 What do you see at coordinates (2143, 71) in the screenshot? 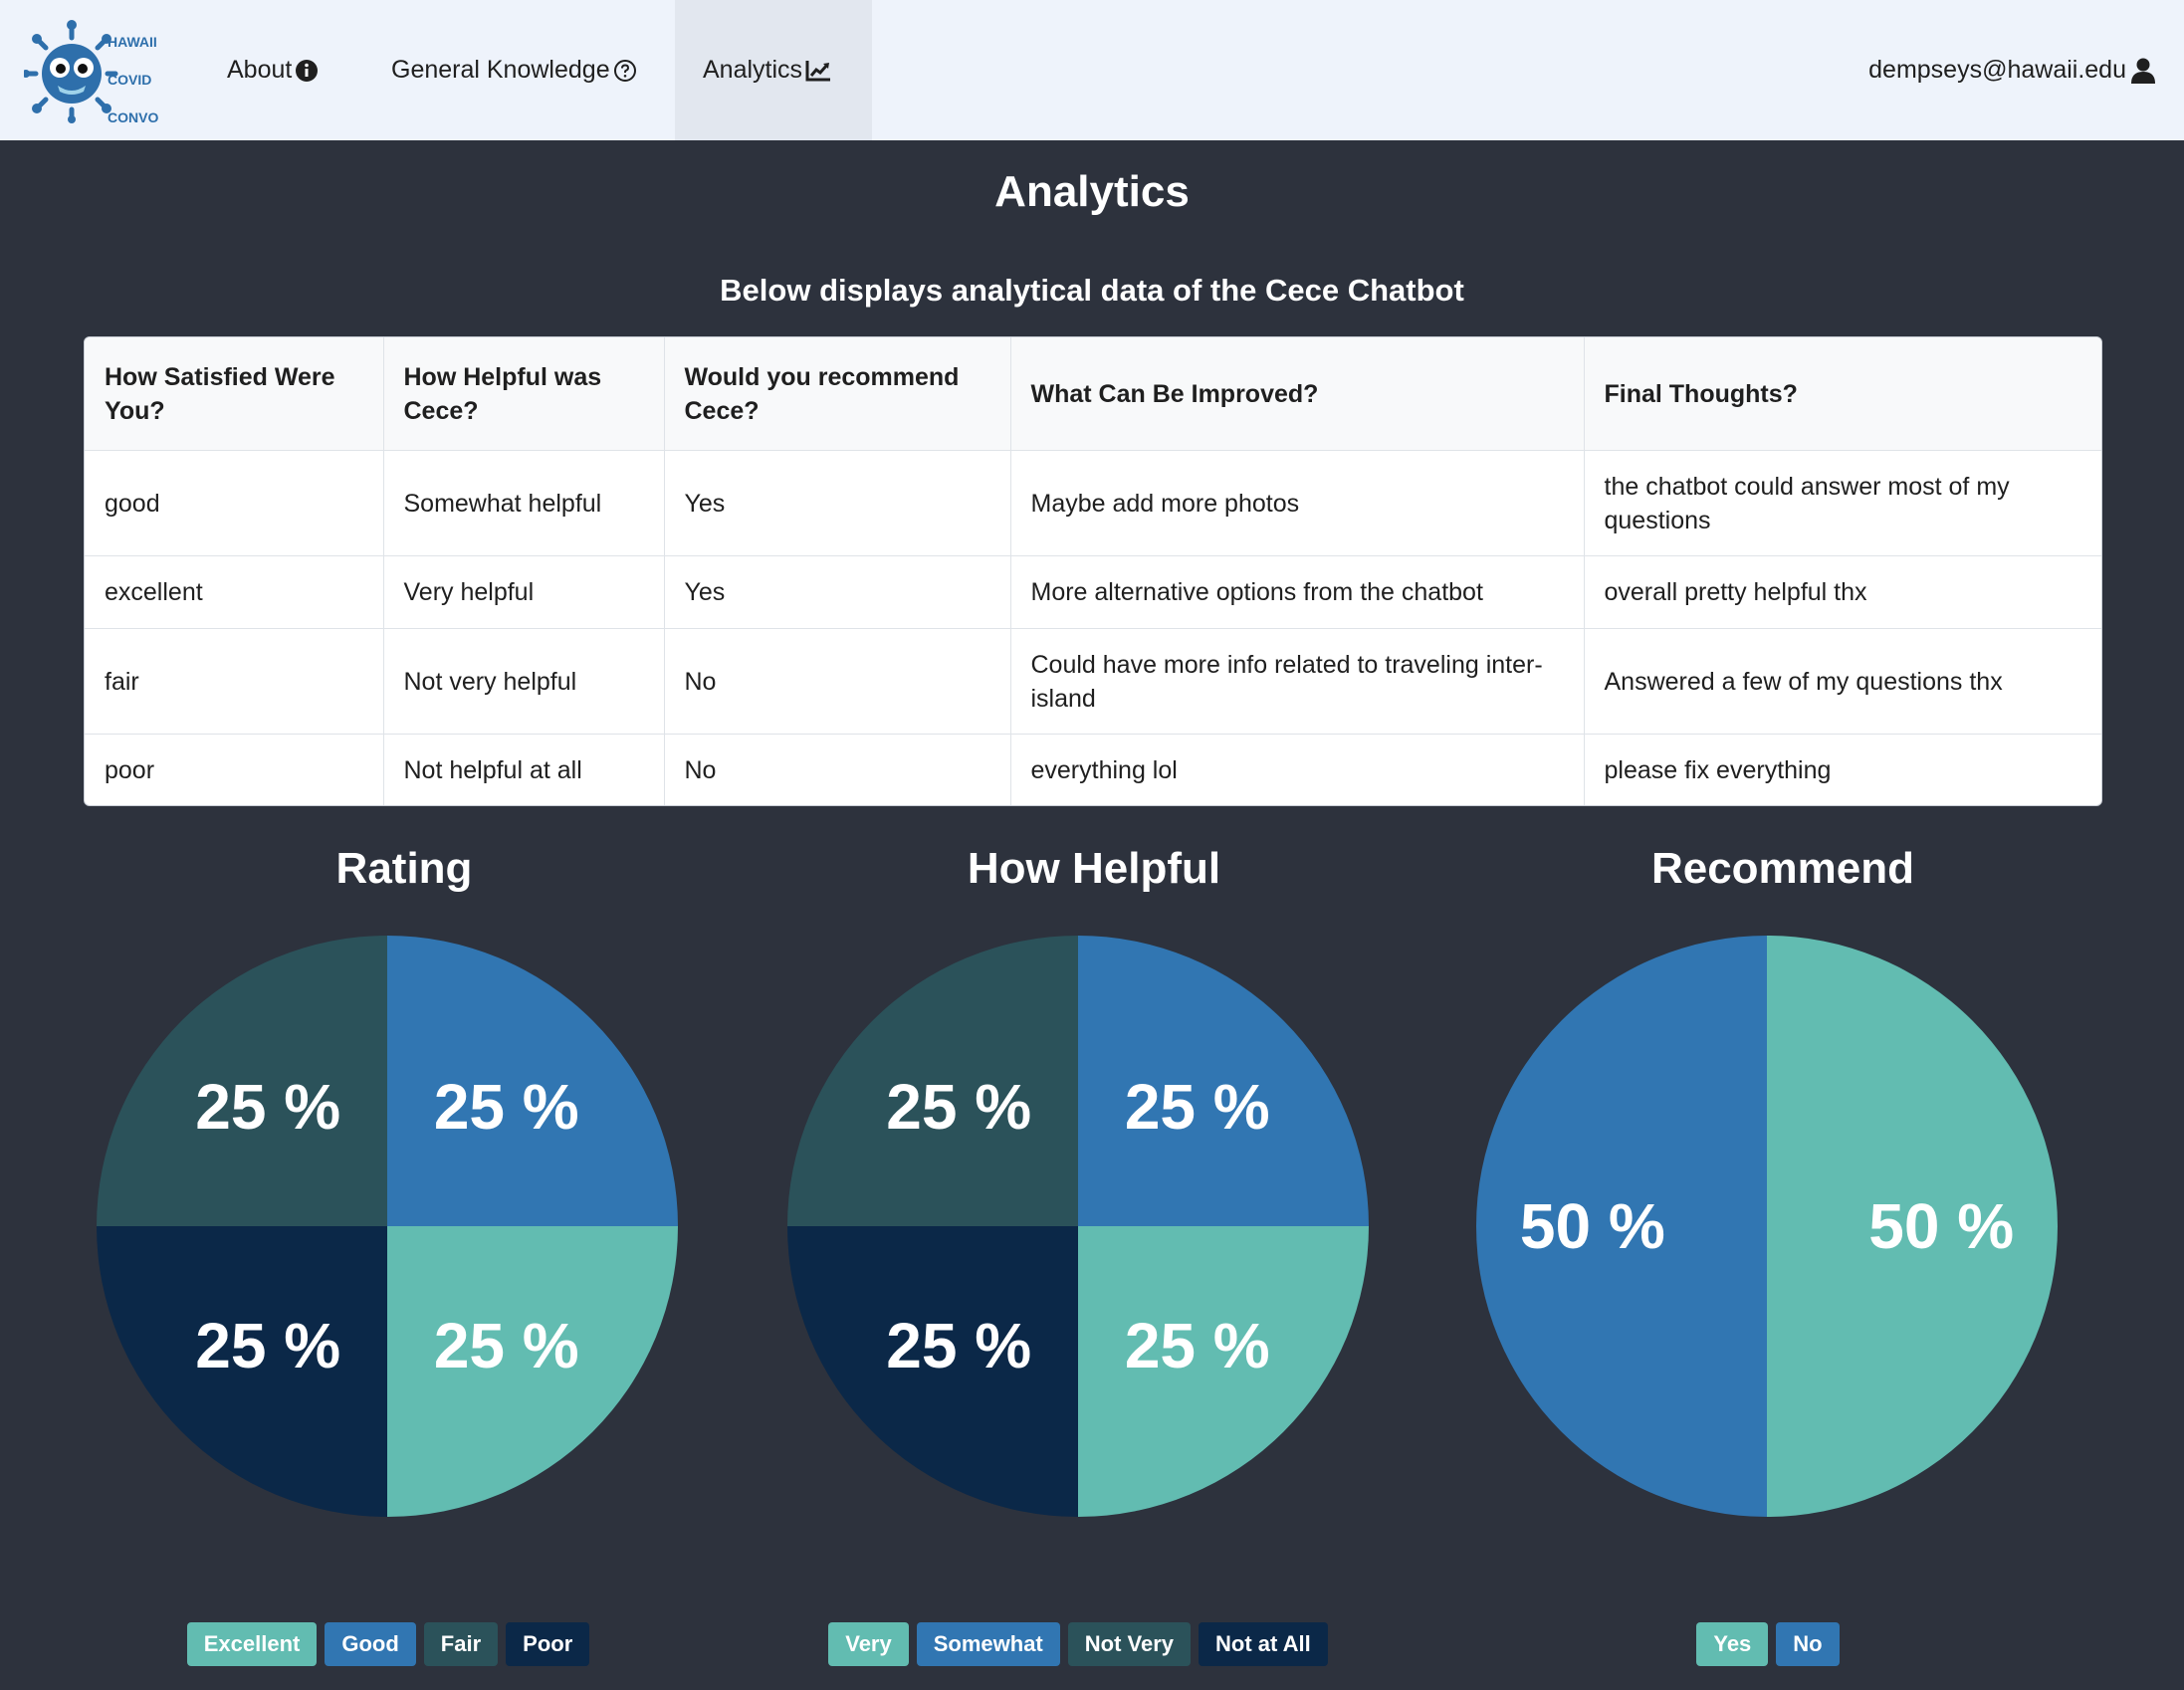
I see `user-icon` at bounding box center [2143, 71].